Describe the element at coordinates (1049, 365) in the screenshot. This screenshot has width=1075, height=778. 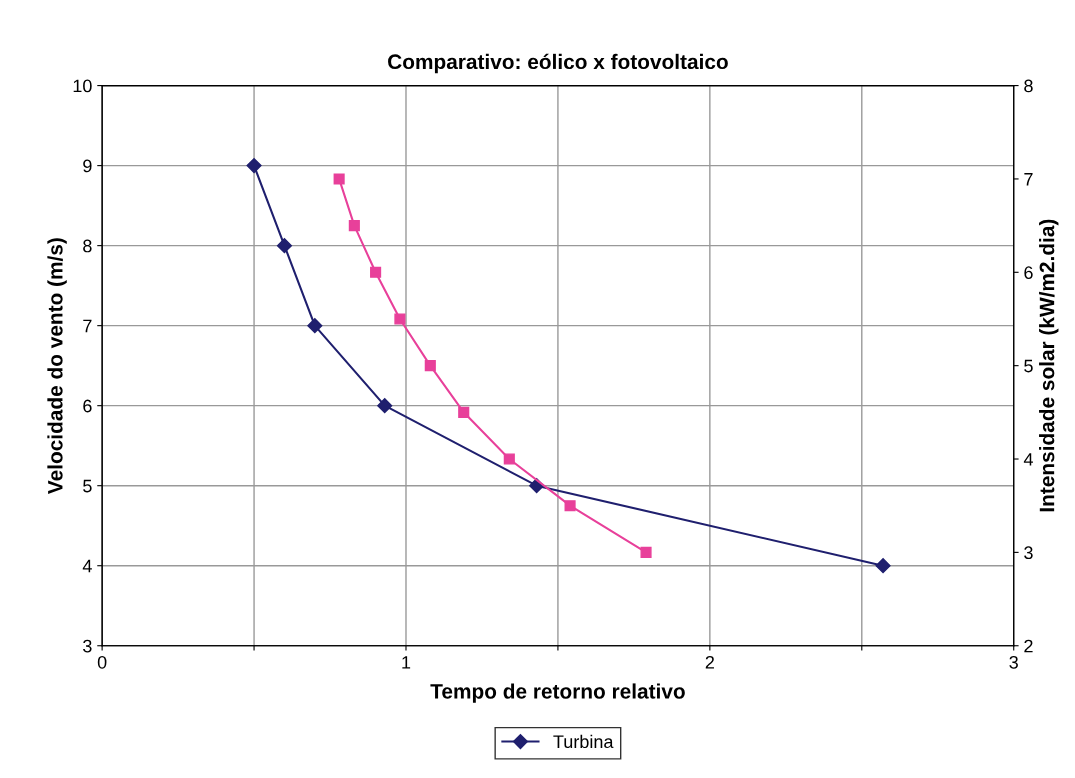
I see `y2-axis-title: Intensidade solar (kW/m2.dia)` at that location.